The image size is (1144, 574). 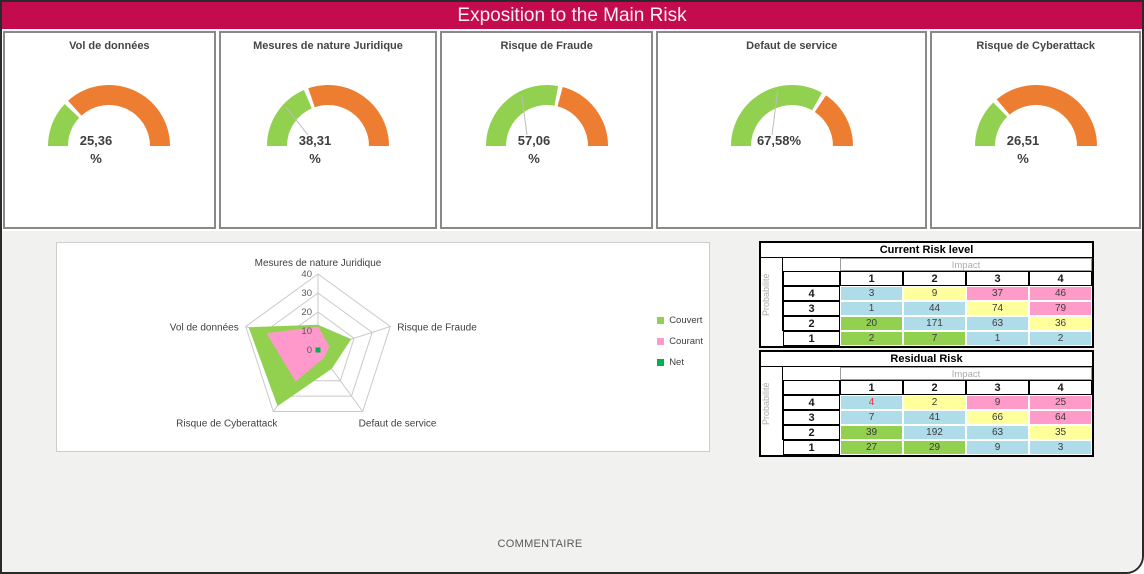 I want to click on gauge-chart: 38,31%, so click(x=328, y=125).